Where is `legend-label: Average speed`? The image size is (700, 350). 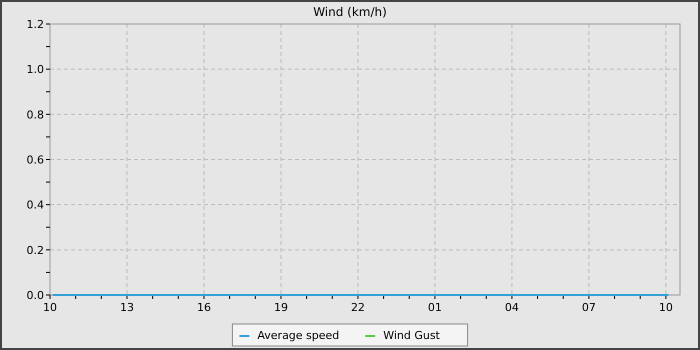 legend-label: Average speed is located at coordinates (298, 335).